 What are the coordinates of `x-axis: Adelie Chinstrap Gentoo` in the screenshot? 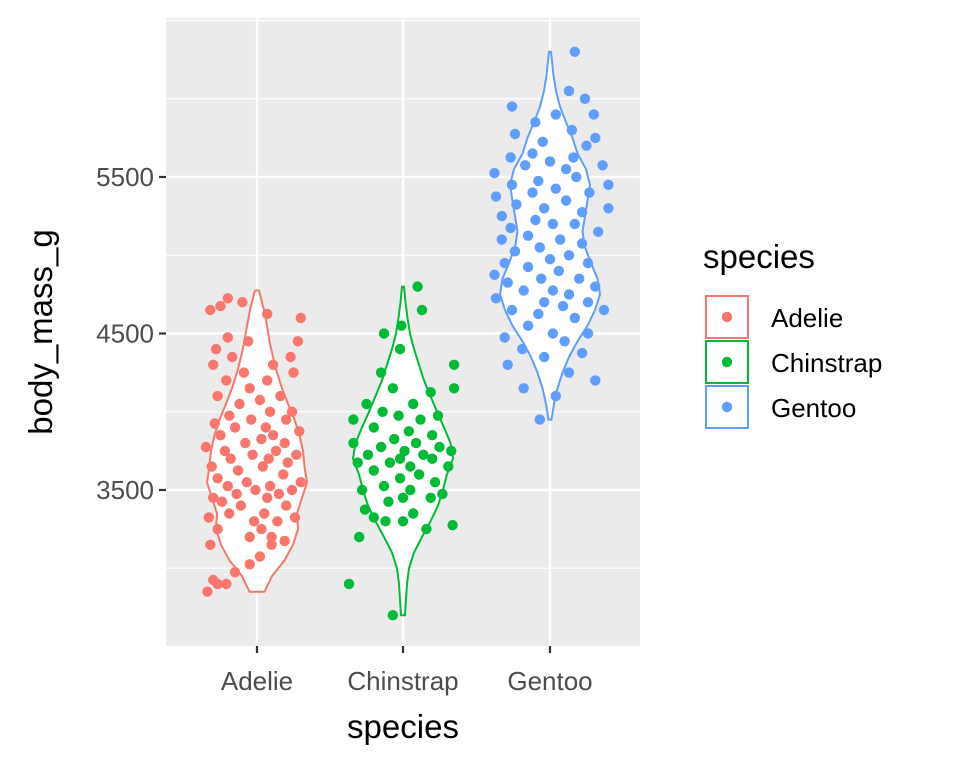 It's located at (407, 671).